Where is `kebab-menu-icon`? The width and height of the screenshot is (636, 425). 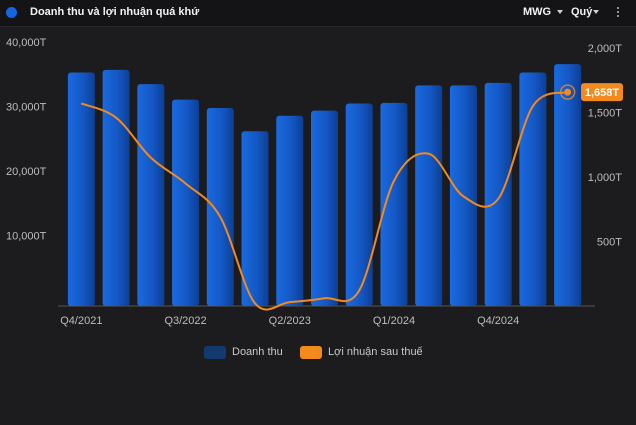
kebab-menu-icon is located at coordinates (618, 13).